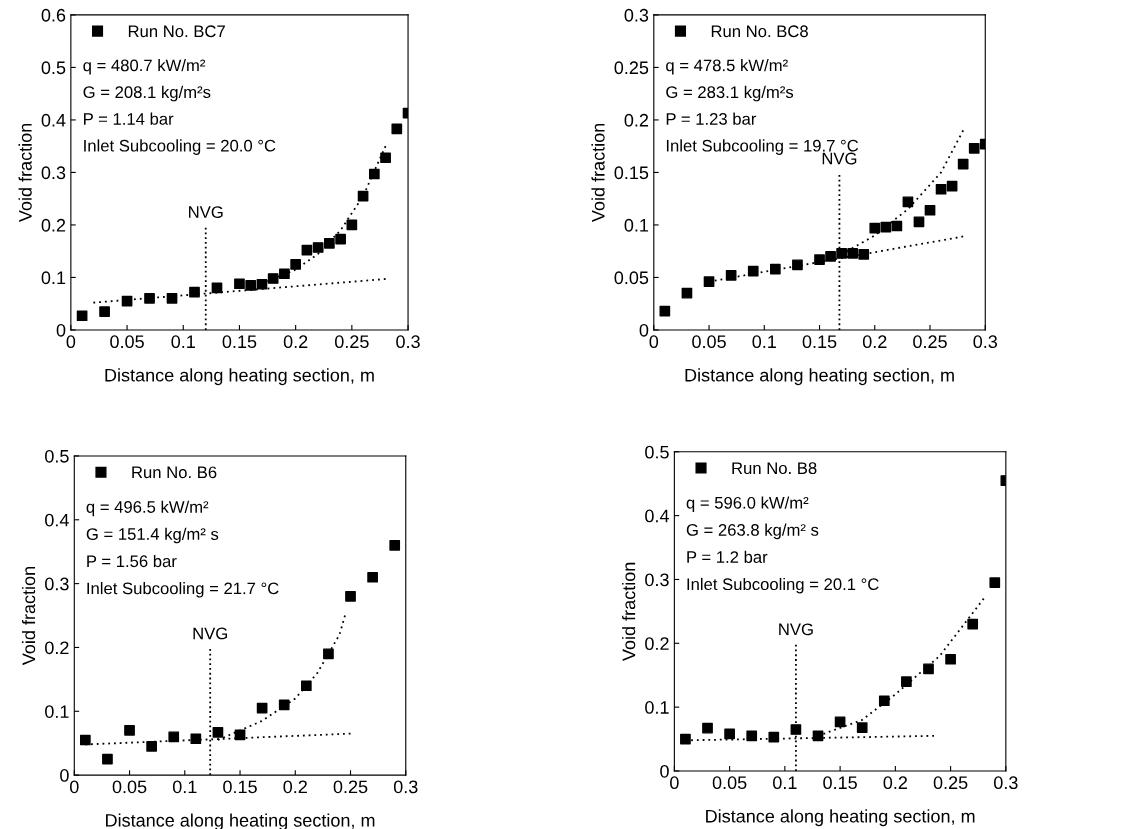 The height and width of the screenshot is (829, 1143). I want to click on annotation: q = 480.7 kW/m², so click(144, 67).